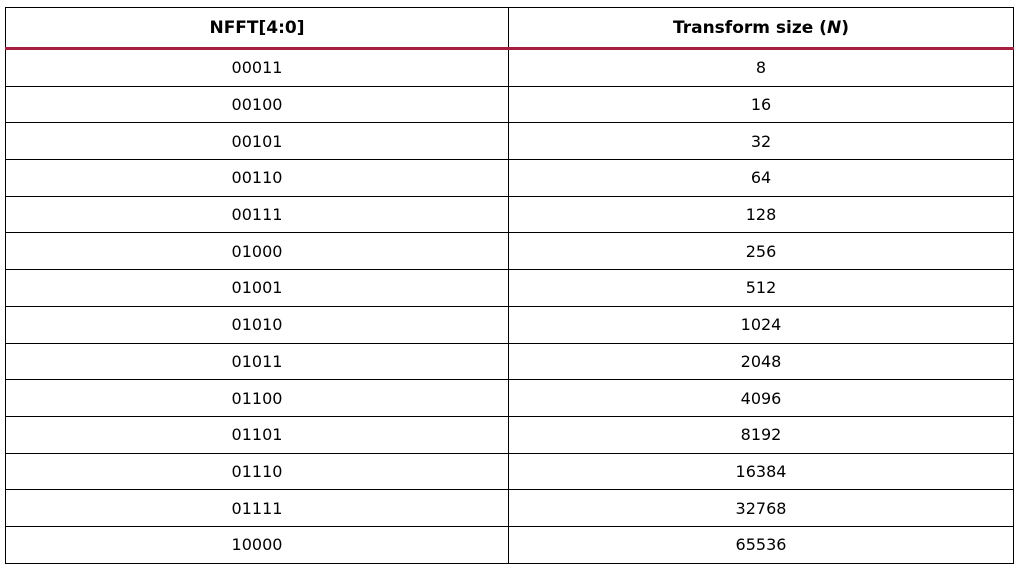  Describe the element at coordinates (257, 324) in the screenshot. I see `nfft-cell: 01010` at that location.